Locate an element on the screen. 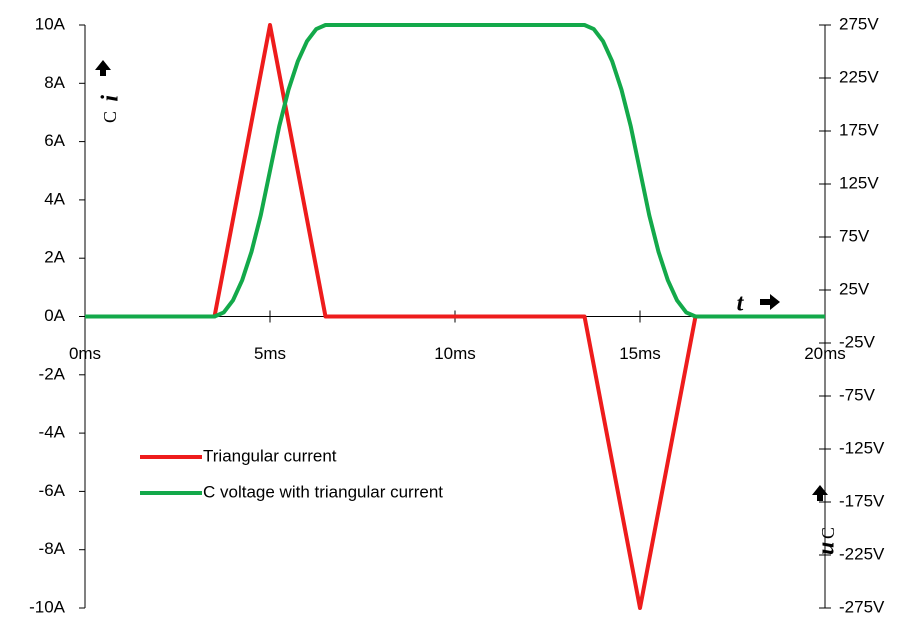 Image resolution: width=915 pixels, height=624 pixels. y2-tick-label: -225V is located at coordinates (862, 553).